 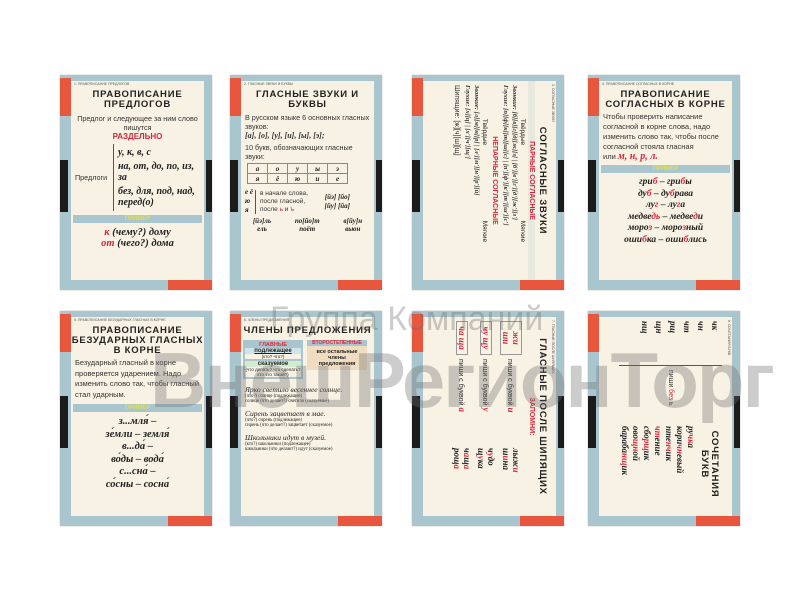 What do you see at coordinates (665, 169) in the screenshot?
I see `example-label: ПРИМЕР` at bounding box center [665, 169].